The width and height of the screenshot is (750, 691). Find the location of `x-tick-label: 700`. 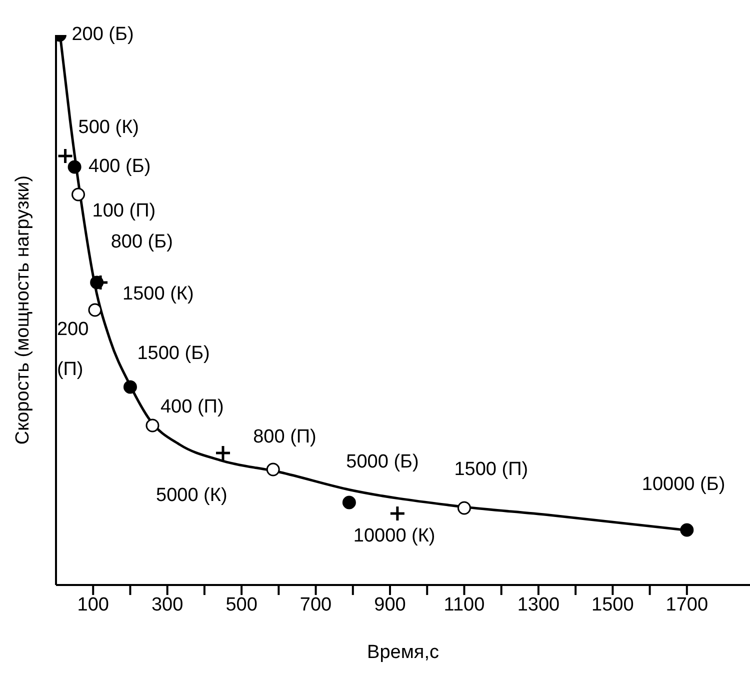

x-tick-label: 700 is located at coordinates (316, 605).